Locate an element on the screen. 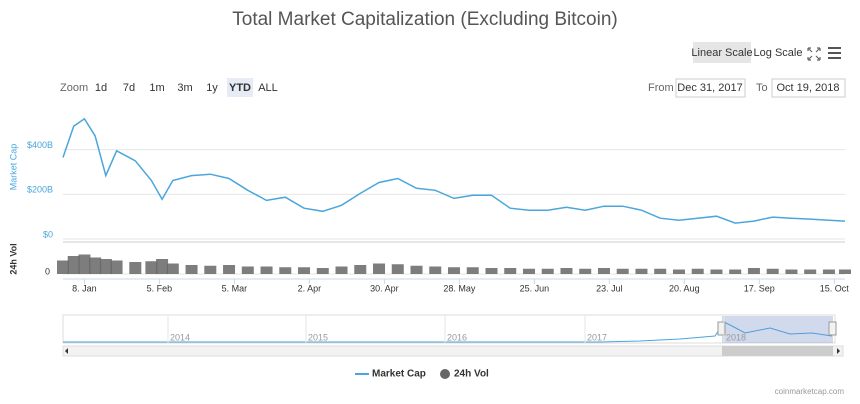 Image resolution: width=860 pixels, height=404 pixels. to-value: Oct 19, 2018 is located at coordinates (808, 88).